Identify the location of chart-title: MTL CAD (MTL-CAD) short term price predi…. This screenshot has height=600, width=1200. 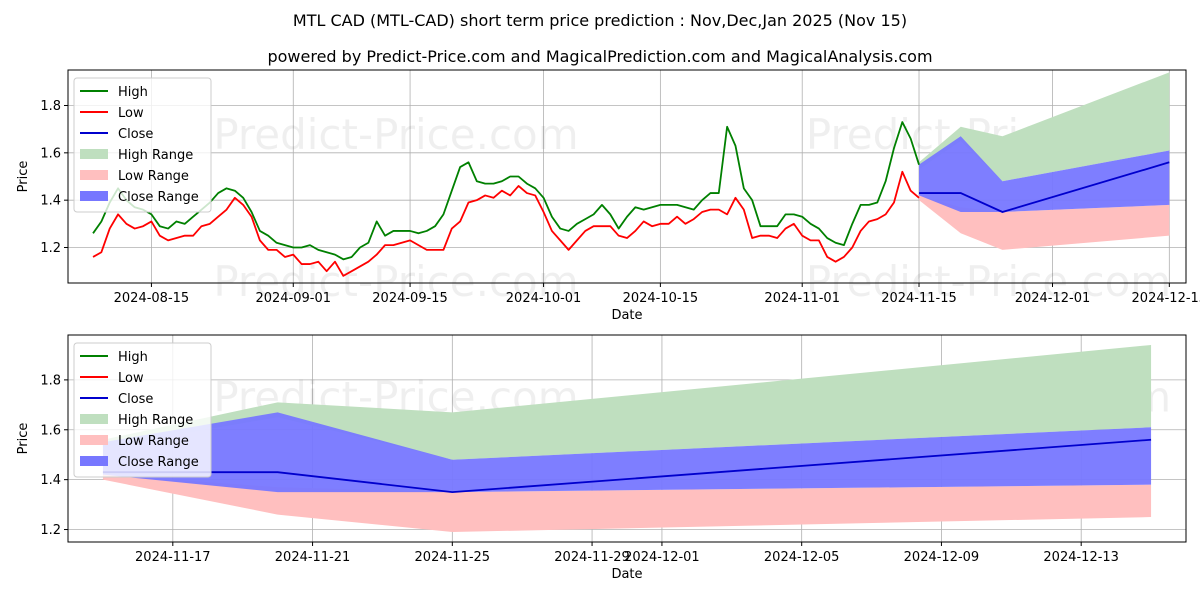
(600, 20).